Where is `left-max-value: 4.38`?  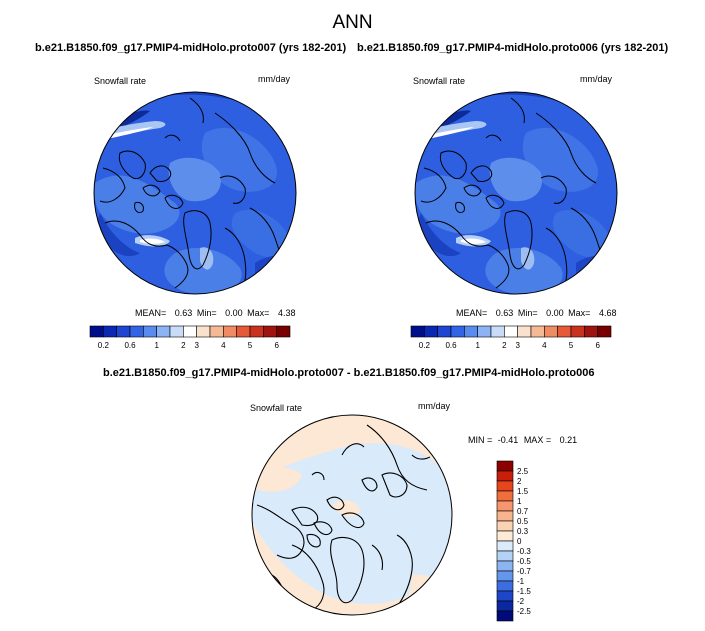 left-max-value: 4.38 is located at coordinates (286, 313).